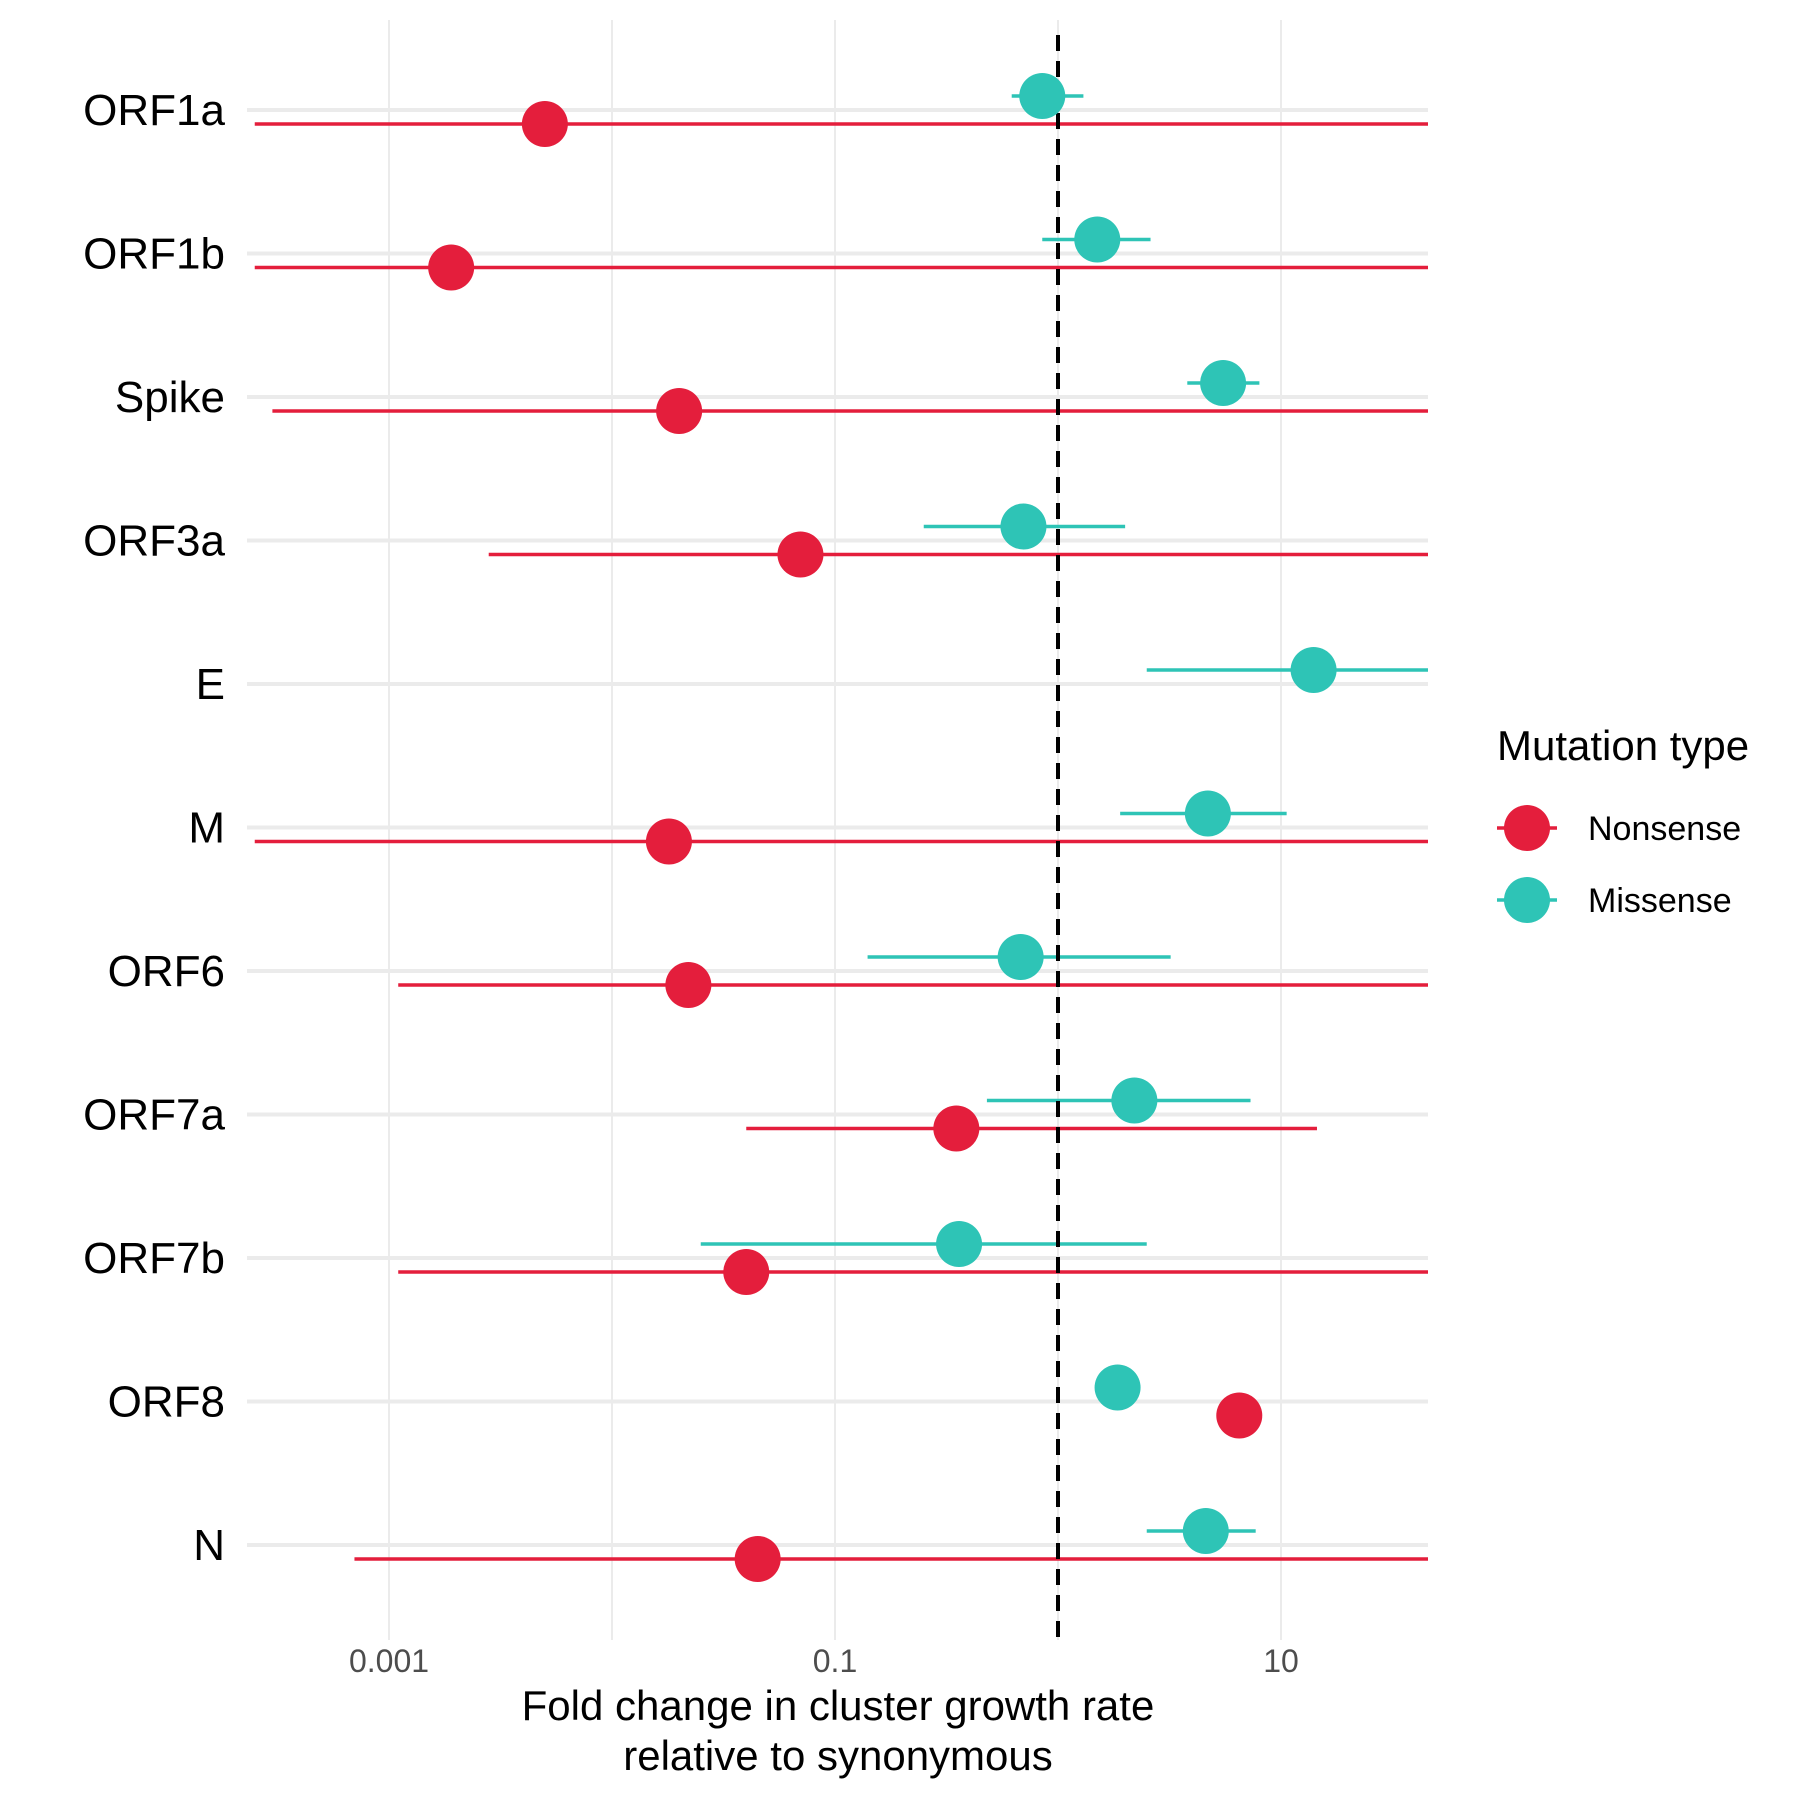 The width and height of the screenshot is (1800, 1800). I want to click on y-tick-label: ORF8, so click(166, 1402).